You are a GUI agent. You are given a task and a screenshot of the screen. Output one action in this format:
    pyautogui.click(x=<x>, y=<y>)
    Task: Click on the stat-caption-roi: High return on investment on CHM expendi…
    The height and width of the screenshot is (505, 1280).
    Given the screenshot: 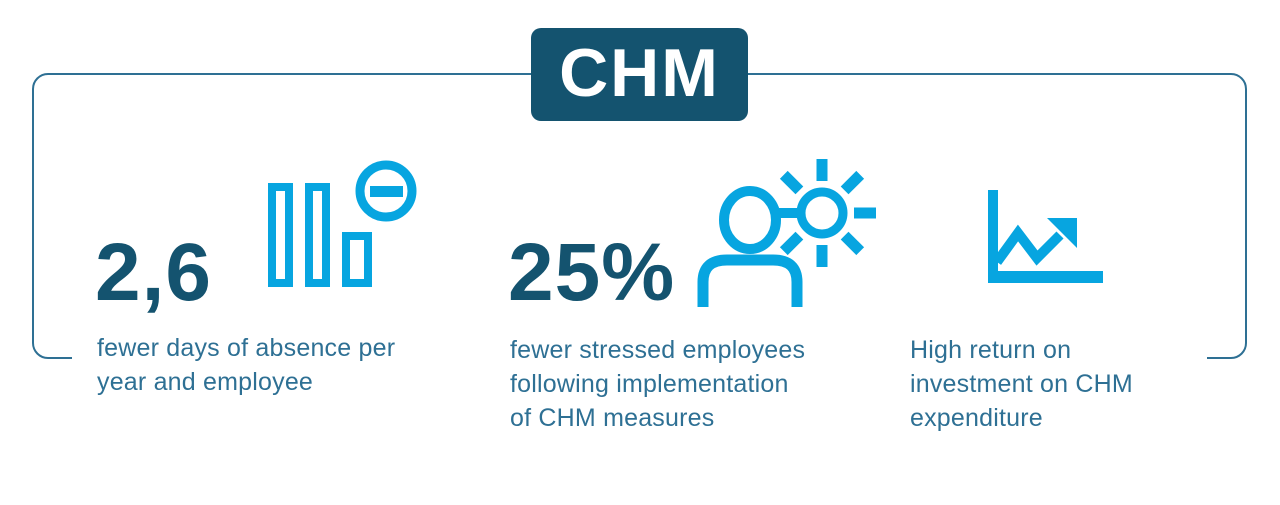 What is the action you would take?
    pyautogui.click(x=1021, y=384)
    